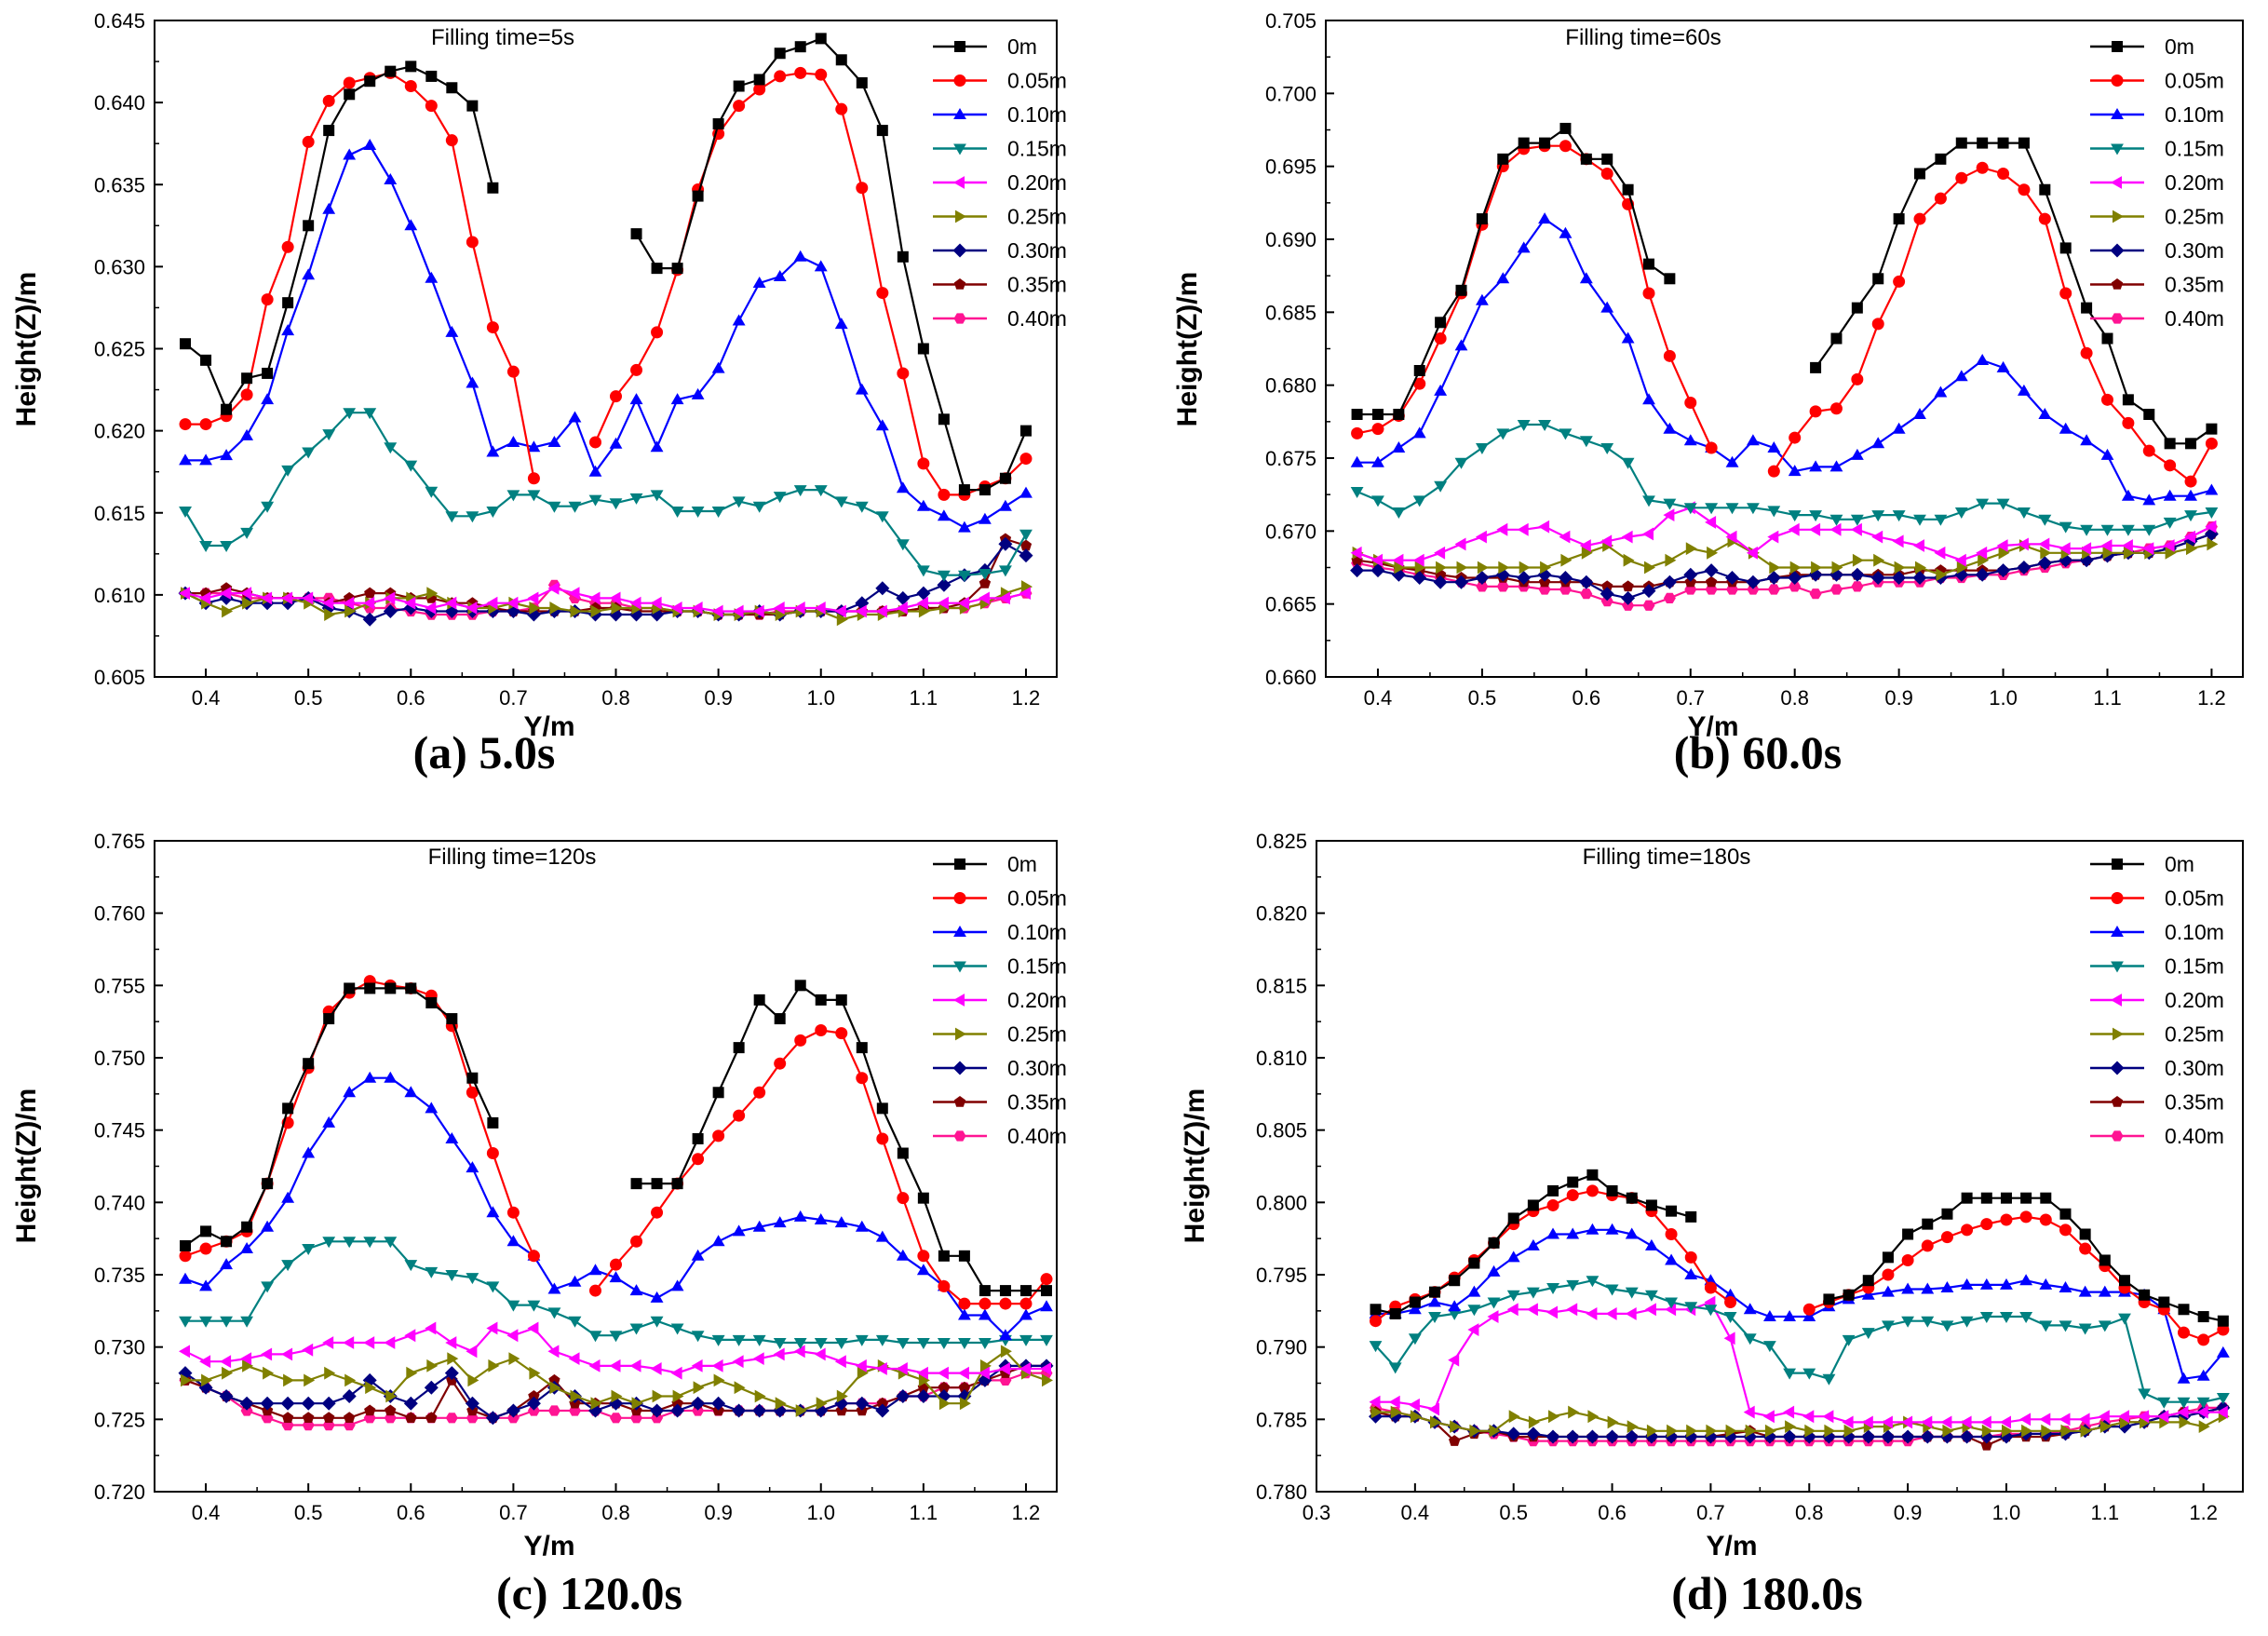 The height and width of the screenshot is (1636, 2268). Describe the element at coordinates (1022, 46) in the screenshot. I see `legend-label: 0m` at that location.